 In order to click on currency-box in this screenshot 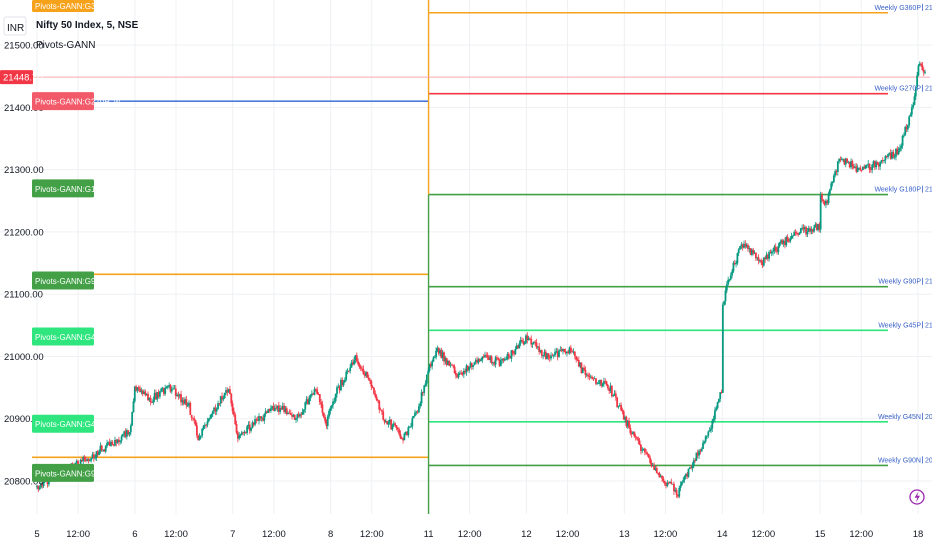, I will do `click(15, 26)`.